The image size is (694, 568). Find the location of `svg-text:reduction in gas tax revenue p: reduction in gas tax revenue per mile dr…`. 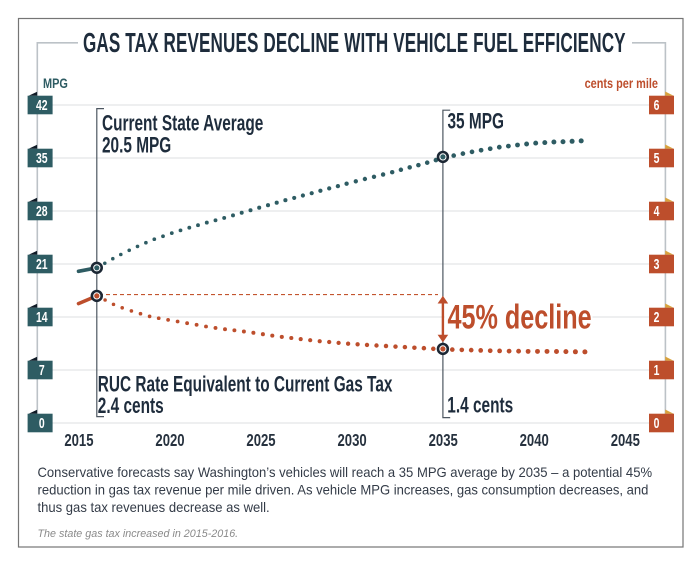

svg-text:reduction in gas tax revenue p: reduction in gas tax revenue per mile dr… is located at coordinates (343, 489).